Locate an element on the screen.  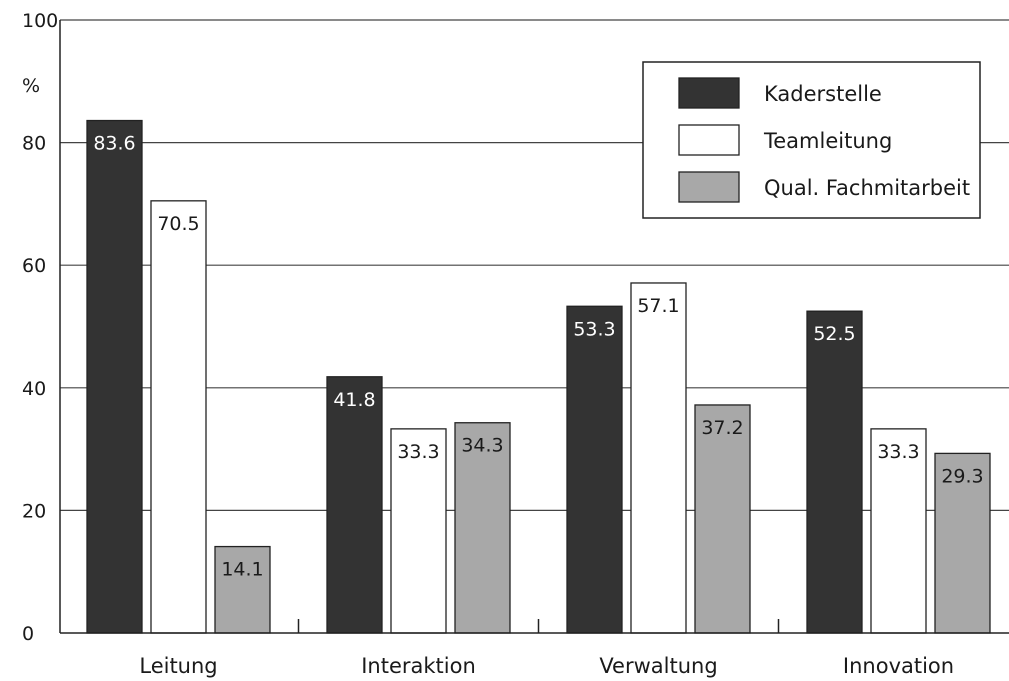
bar-value-label: 52.5 is located at coordinates (834, 334).